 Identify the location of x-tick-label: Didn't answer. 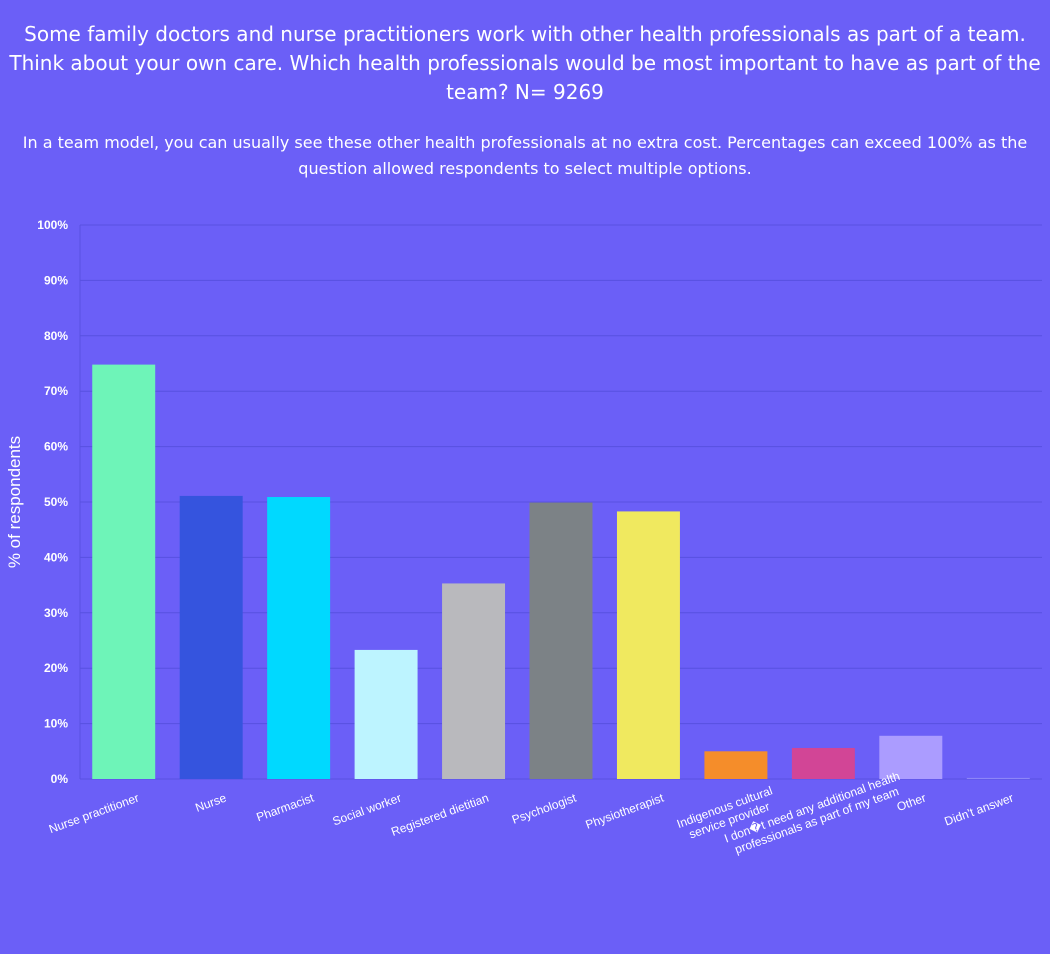
(979, 810).